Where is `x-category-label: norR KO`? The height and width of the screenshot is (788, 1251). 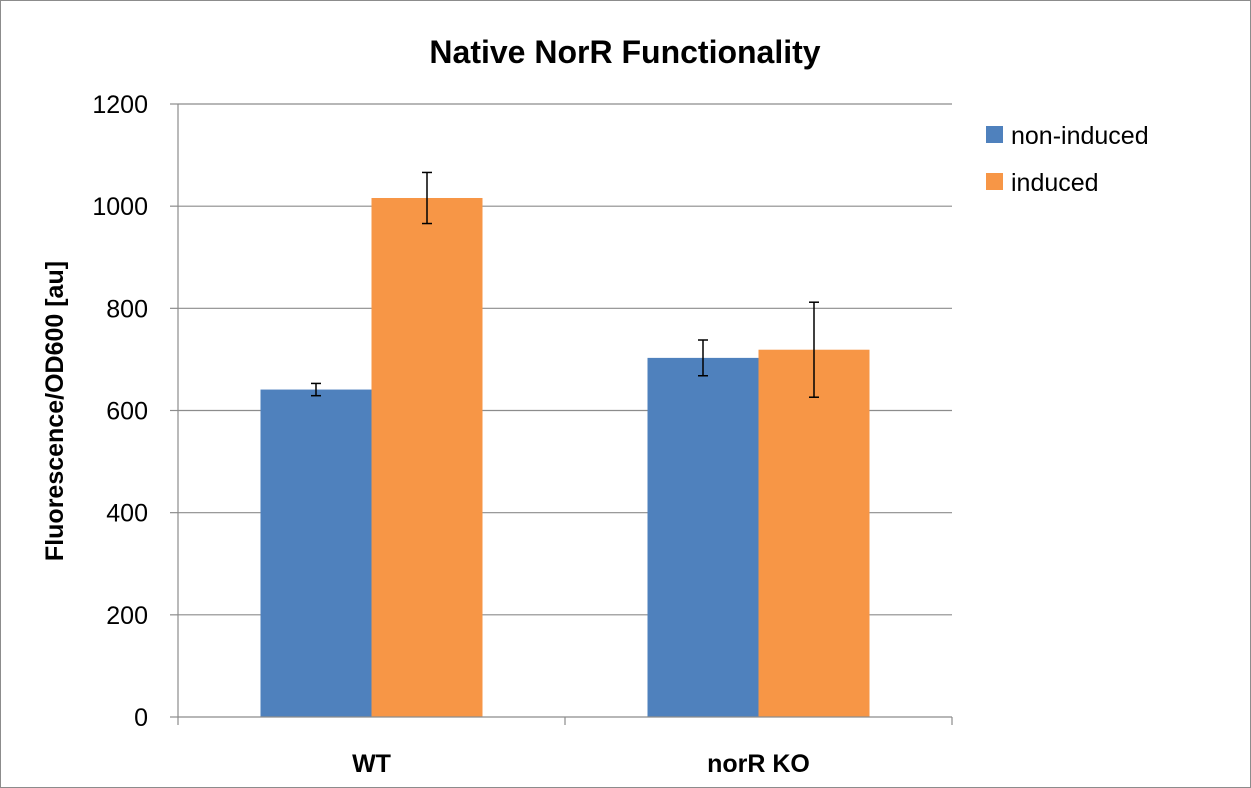
x-category-label: norR KO is located at coordinates (758, 764).